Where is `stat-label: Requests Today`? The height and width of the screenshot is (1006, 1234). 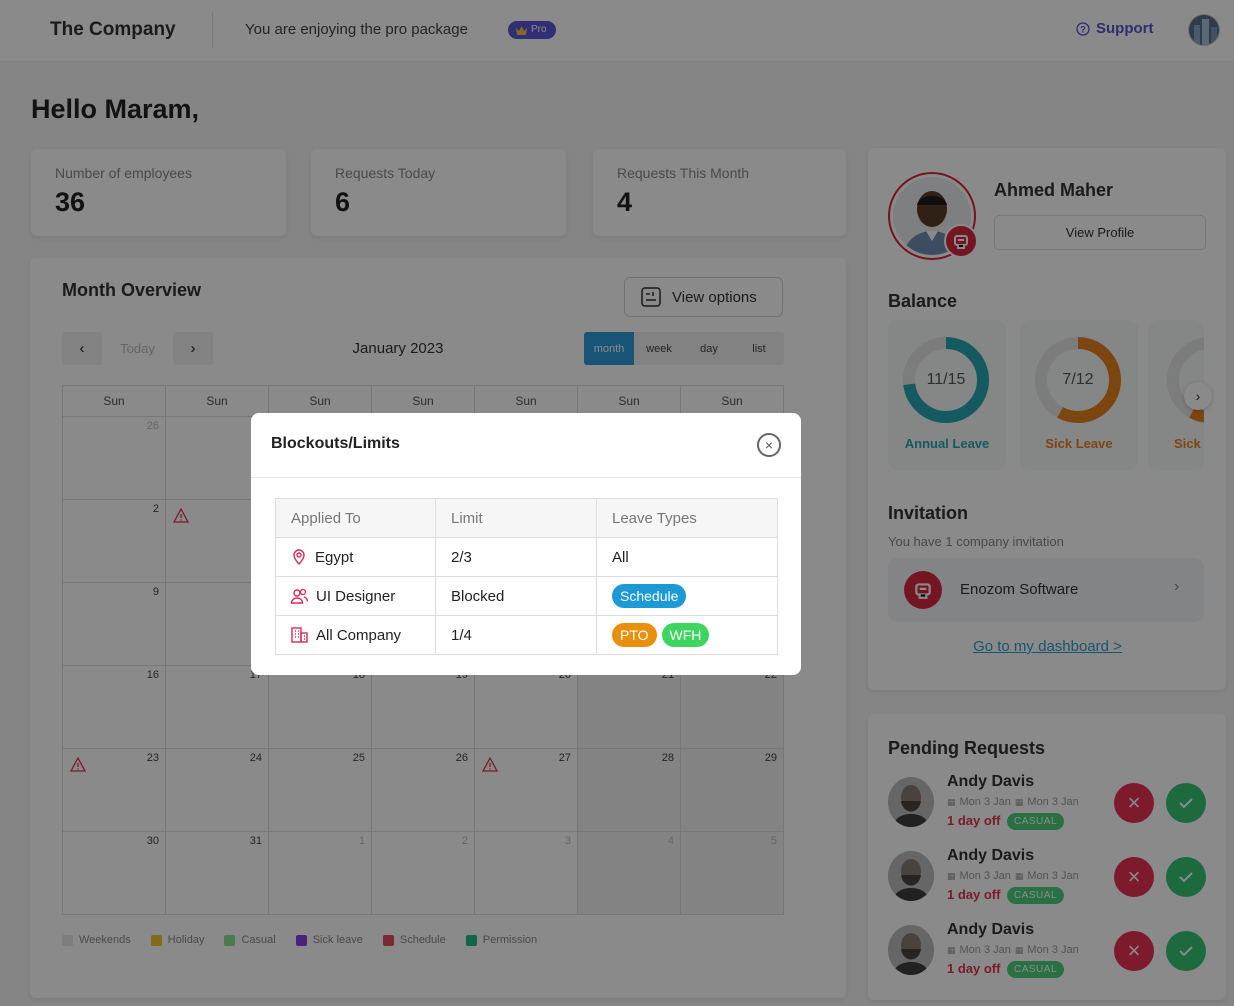
stat-label: Requests Today is located at coordinates (385, 173).